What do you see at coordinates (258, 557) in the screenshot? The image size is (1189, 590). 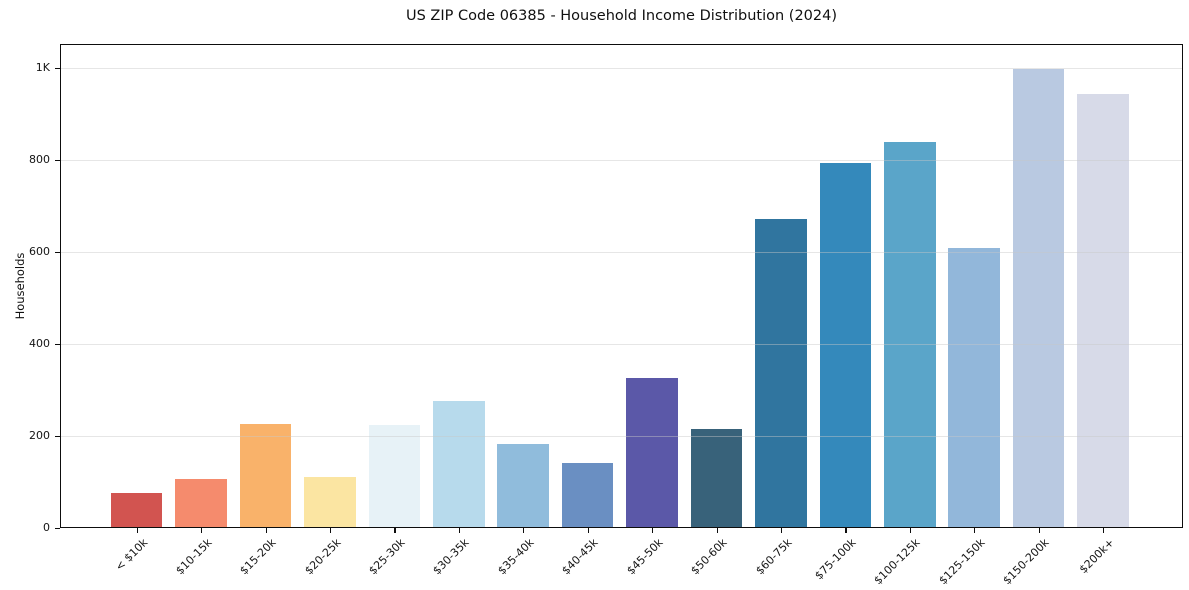 I see `x-tick-label: $15-20k` at bounding box center [258, 557].